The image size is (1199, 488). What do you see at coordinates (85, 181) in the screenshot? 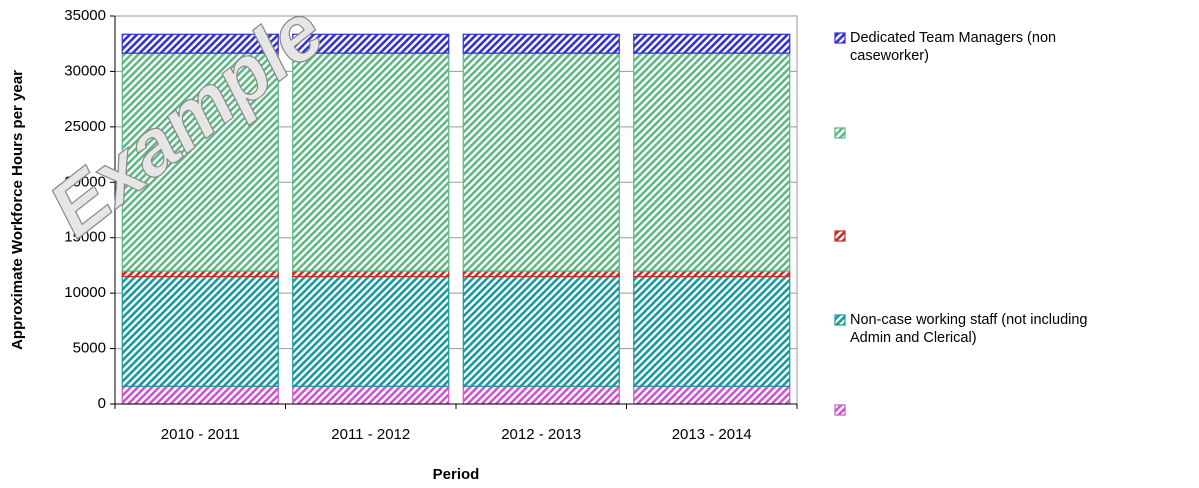
I see `y-tick-label: 20000` at bounding box center [85, 181].